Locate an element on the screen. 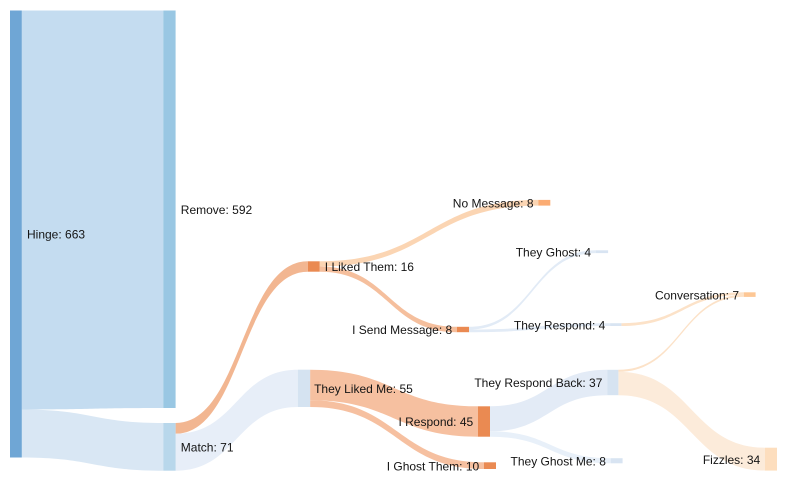  svg-text: No Message: 8 is located at coordinates (493, 203).